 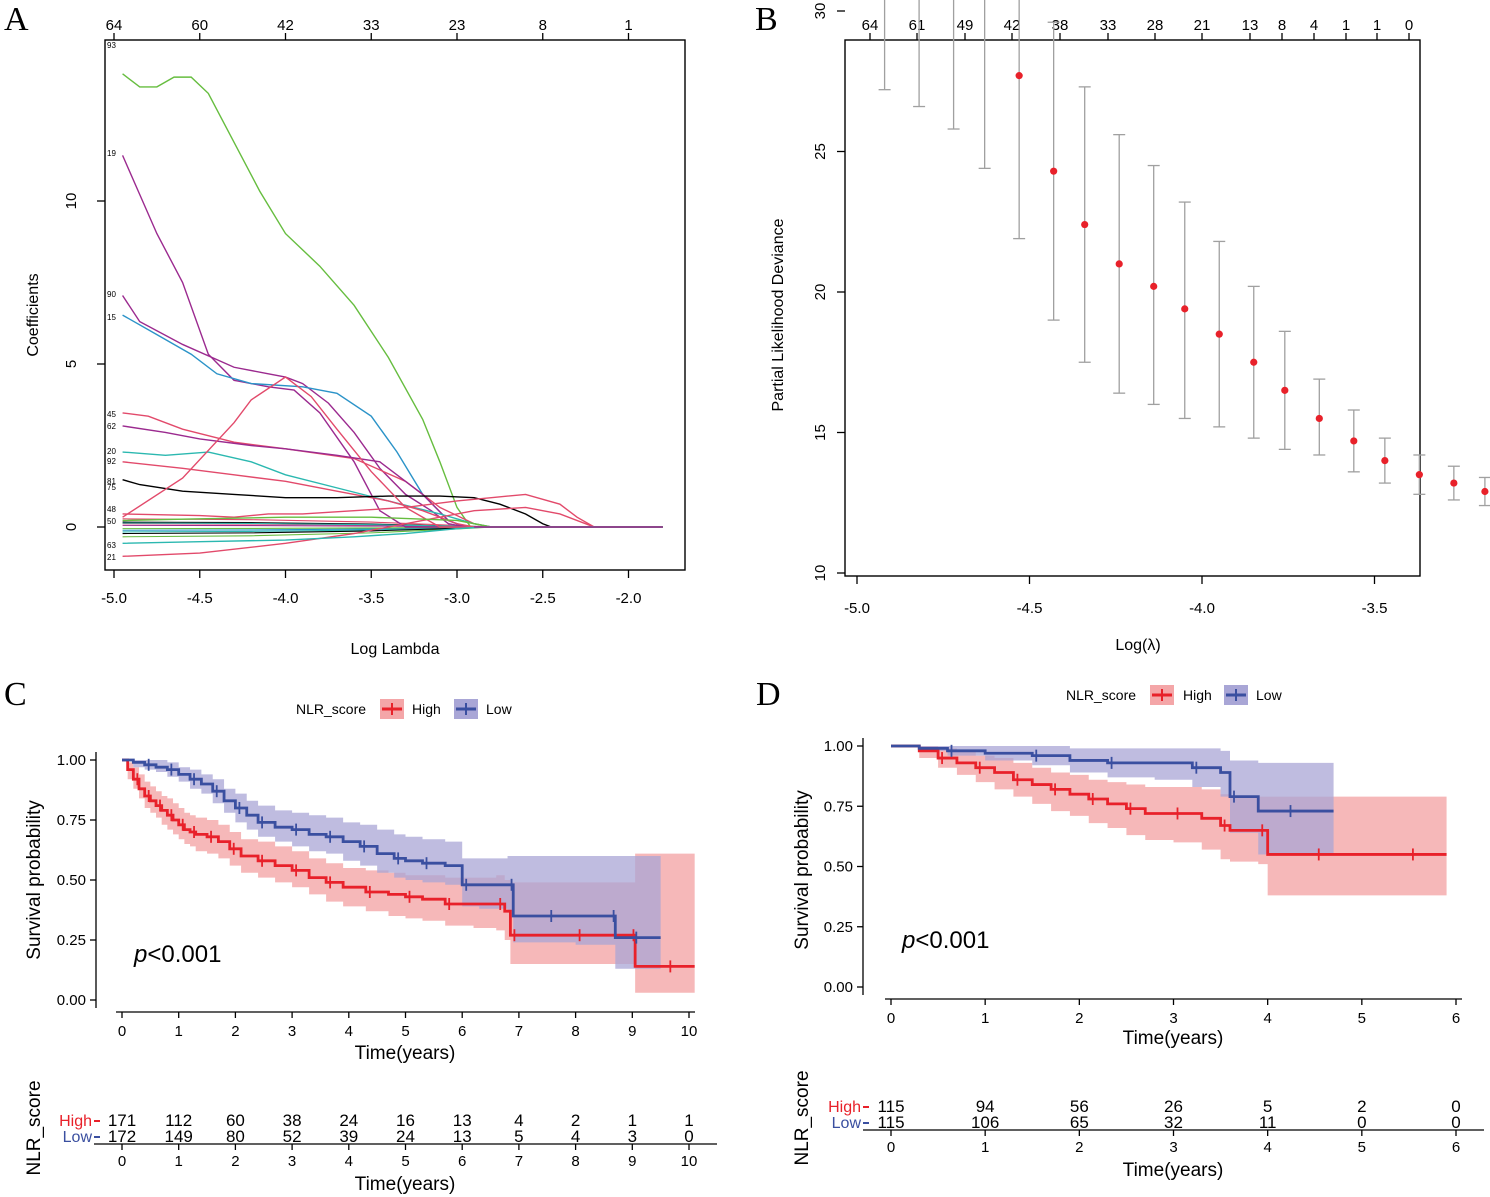 I want to click on survival-curve-high, so click(x=408, y=863).